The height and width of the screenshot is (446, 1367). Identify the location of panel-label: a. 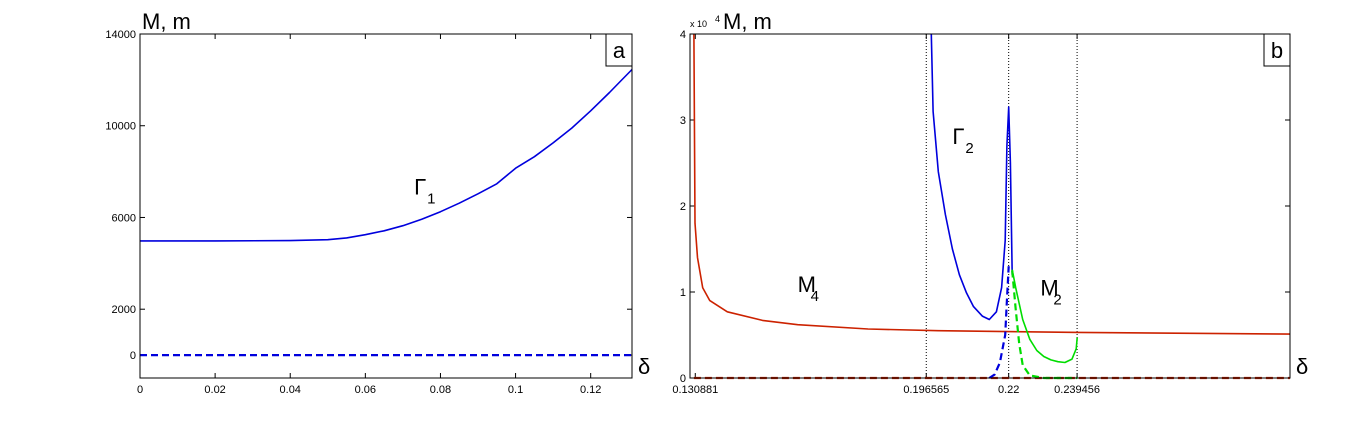
(619, 50).